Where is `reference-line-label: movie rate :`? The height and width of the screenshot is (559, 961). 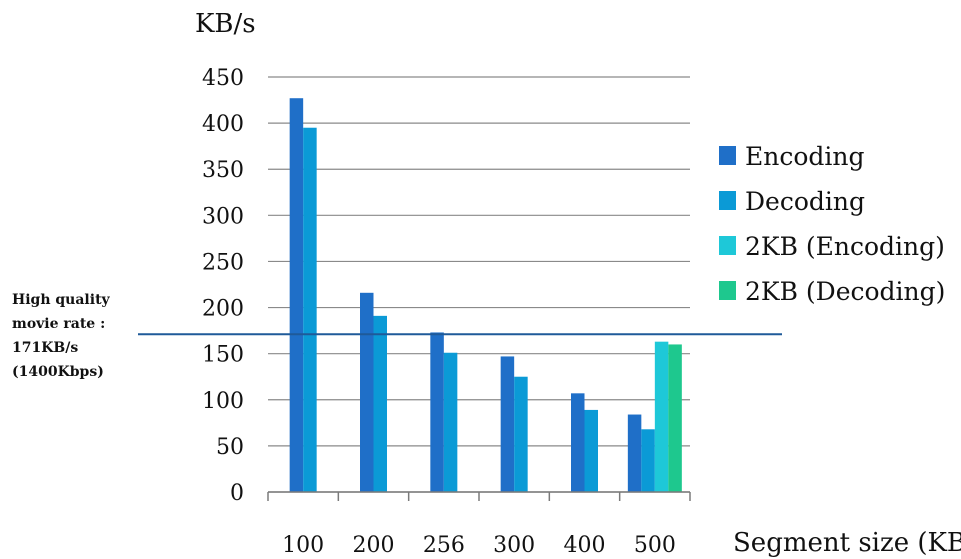
reference-line-label: movie rate : is located at coordinates (58, 324).